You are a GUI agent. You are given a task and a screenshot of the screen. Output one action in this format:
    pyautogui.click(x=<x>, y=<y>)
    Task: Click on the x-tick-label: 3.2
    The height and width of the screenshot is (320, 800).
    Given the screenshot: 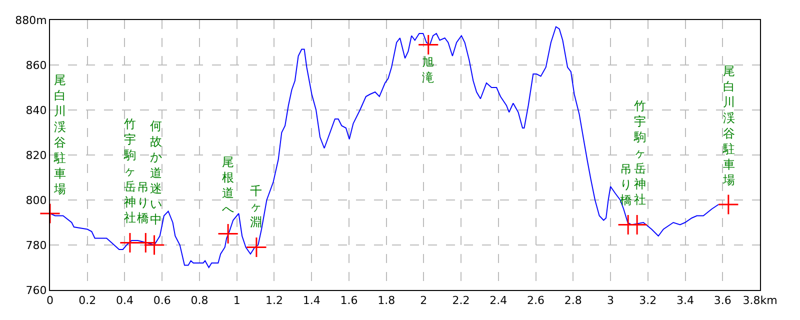 What is the action you would take?
    pyautogui.click(x=648, y=301)
    